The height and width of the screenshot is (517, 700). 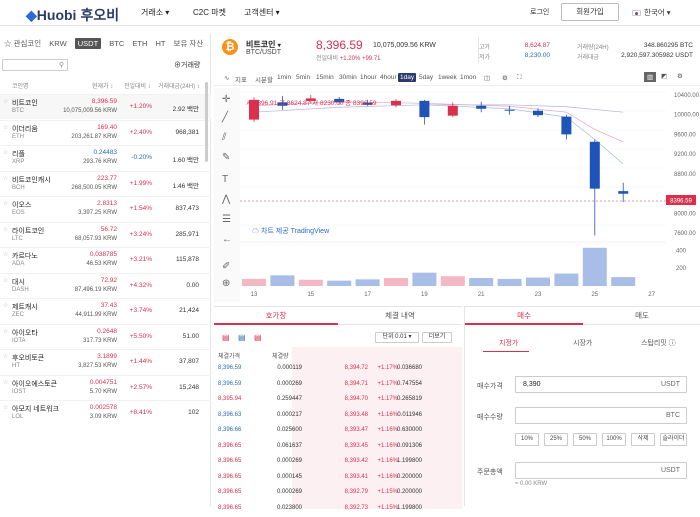 What do you see at coordinates (407, 77) in the screenshot?
I see `interval-1day: 1day` at bounding box center [407, 77].